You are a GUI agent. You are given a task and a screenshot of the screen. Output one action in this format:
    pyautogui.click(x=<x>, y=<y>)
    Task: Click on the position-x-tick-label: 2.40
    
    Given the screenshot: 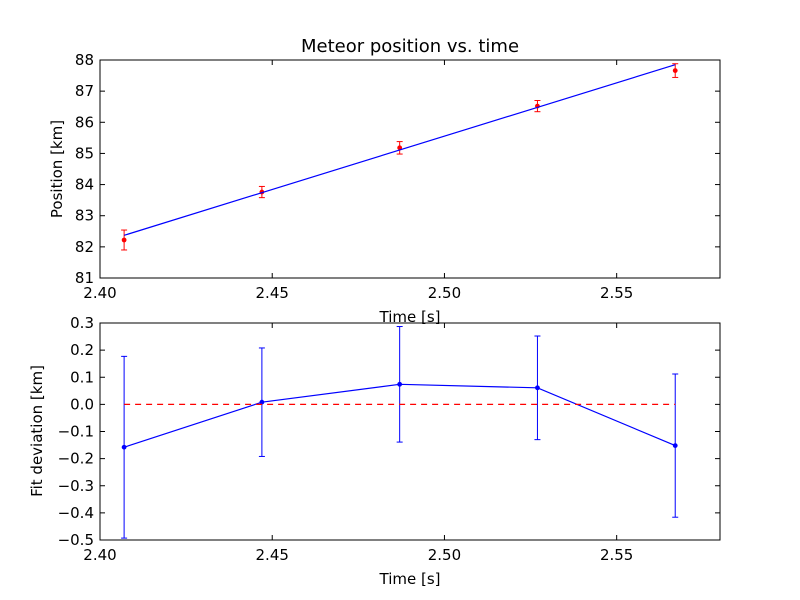 What is the action you would take?
    pyautogui.click(x=99, y=293)
    